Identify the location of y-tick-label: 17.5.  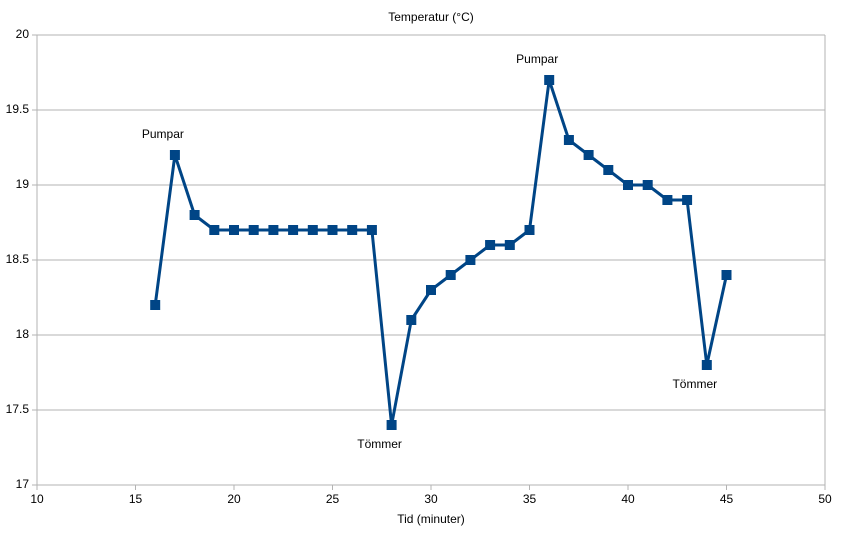
(18, 409).